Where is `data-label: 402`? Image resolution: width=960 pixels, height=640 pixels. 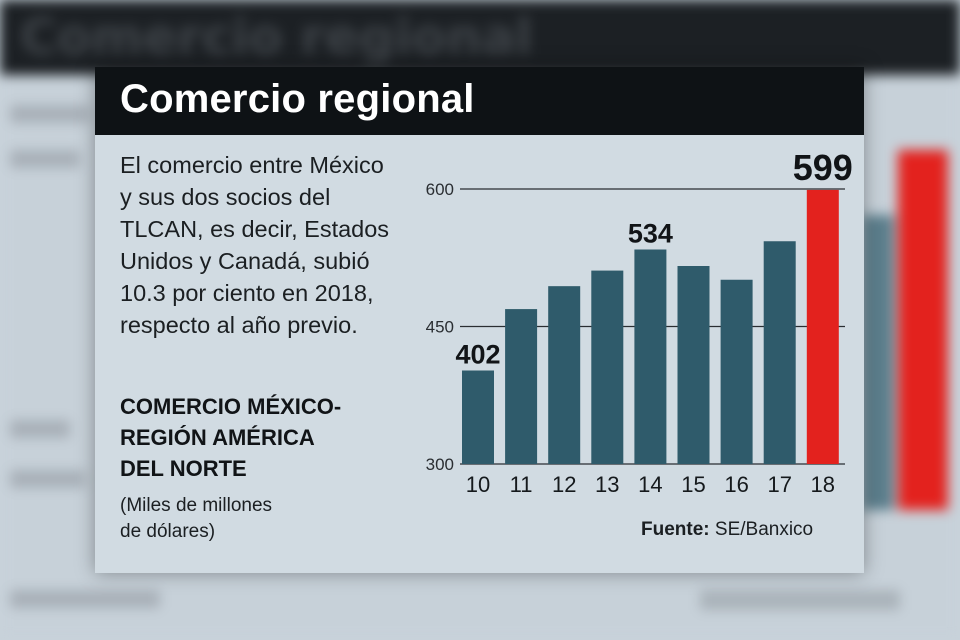
data-label: 402 is located at coordinates (477, 355).